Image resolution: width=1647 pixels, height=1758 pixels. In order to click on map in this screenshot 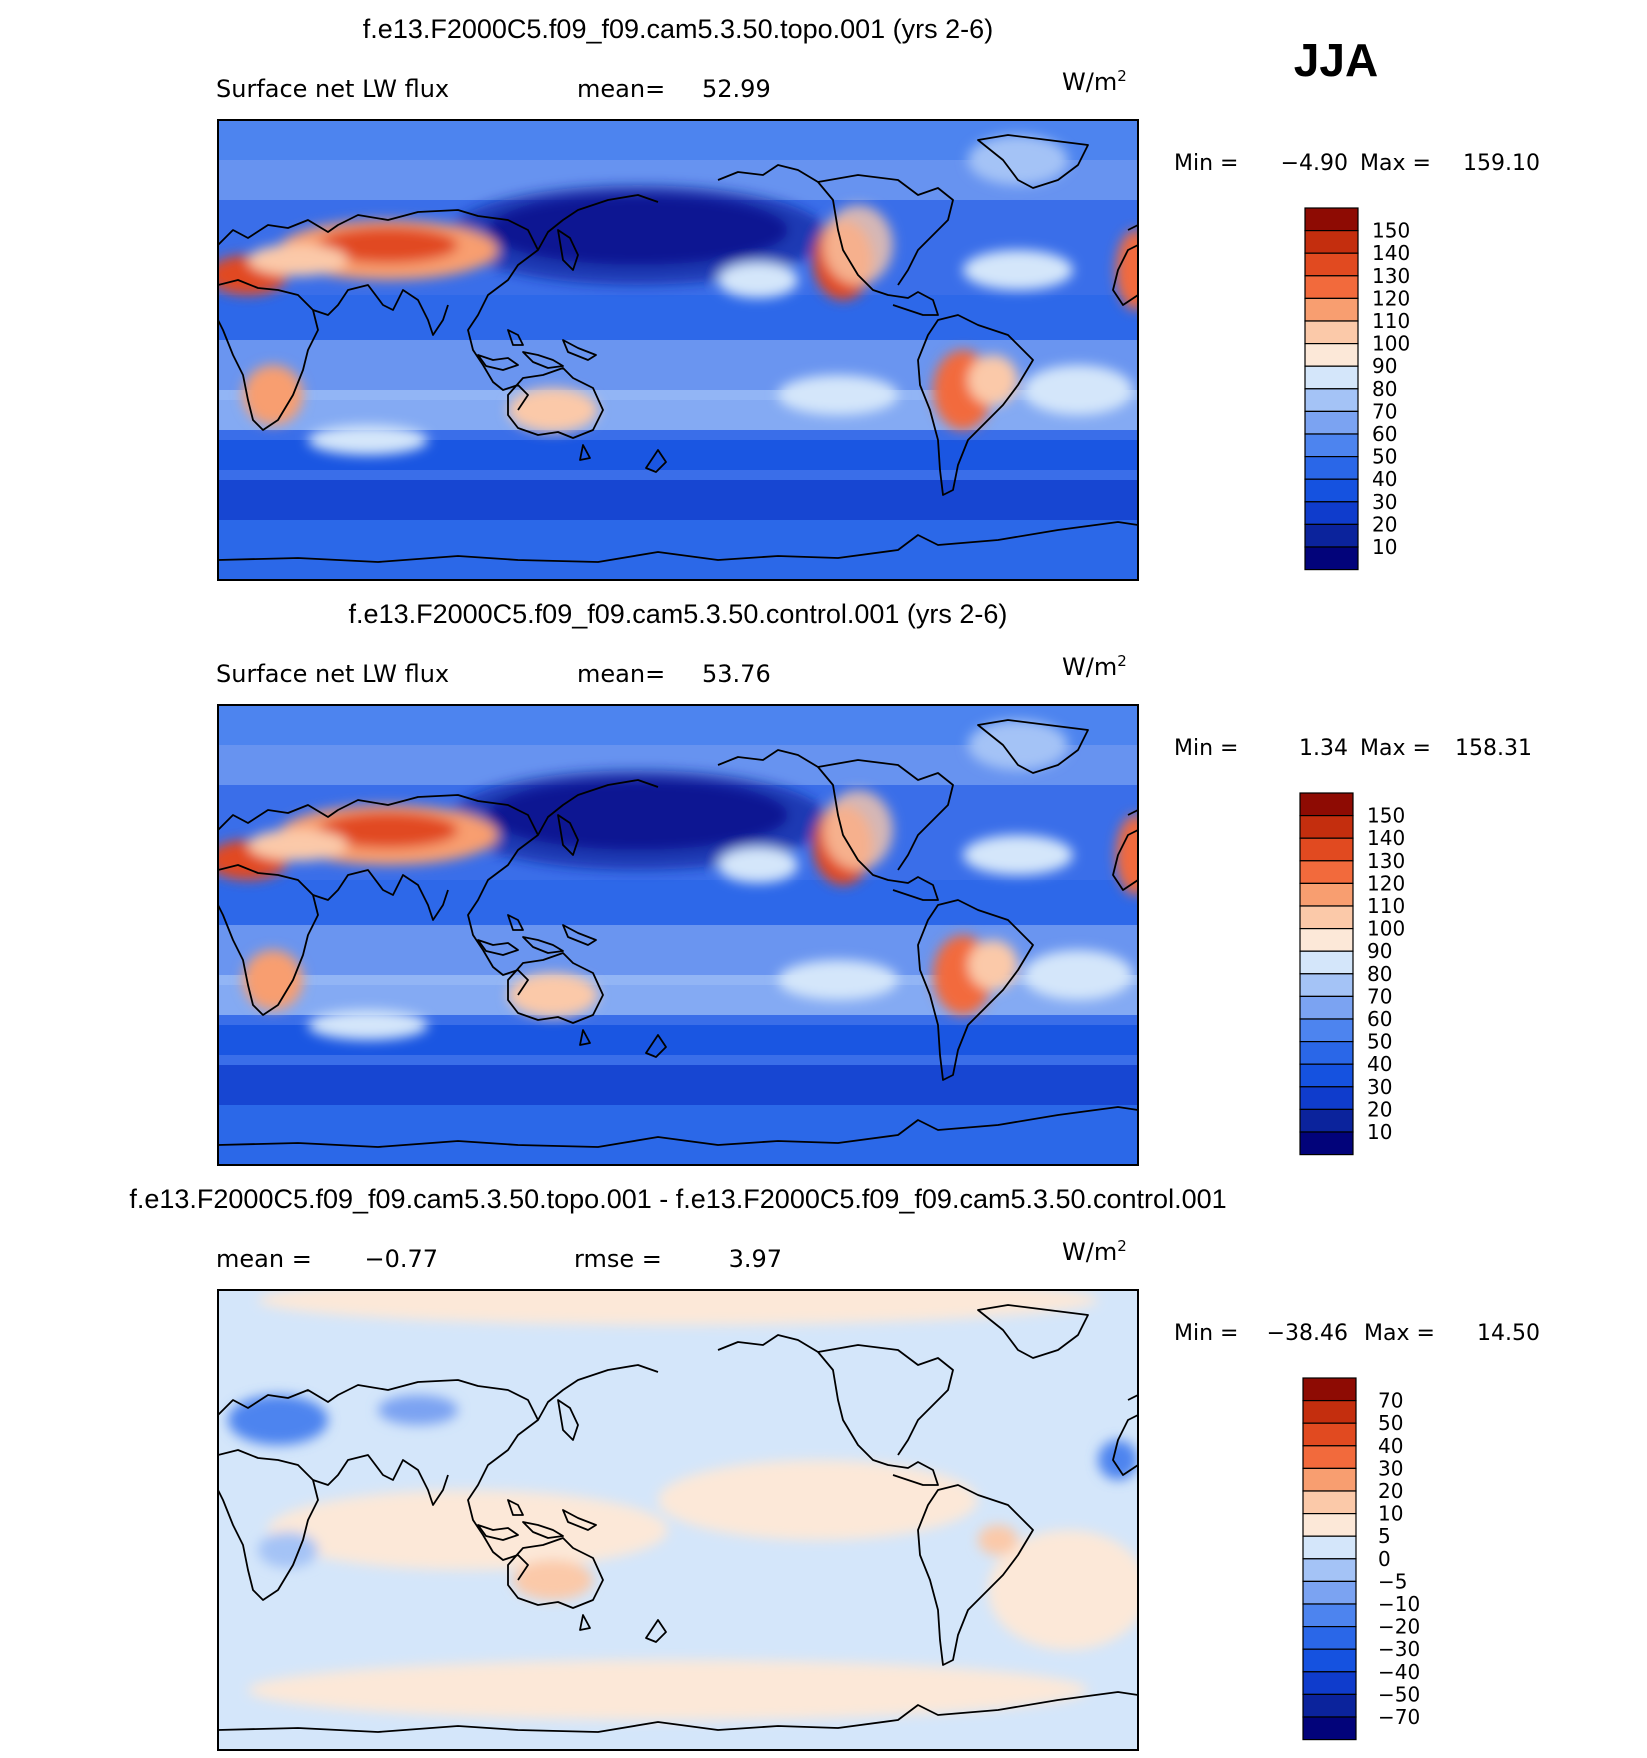, I will do `click(678, 935)`.